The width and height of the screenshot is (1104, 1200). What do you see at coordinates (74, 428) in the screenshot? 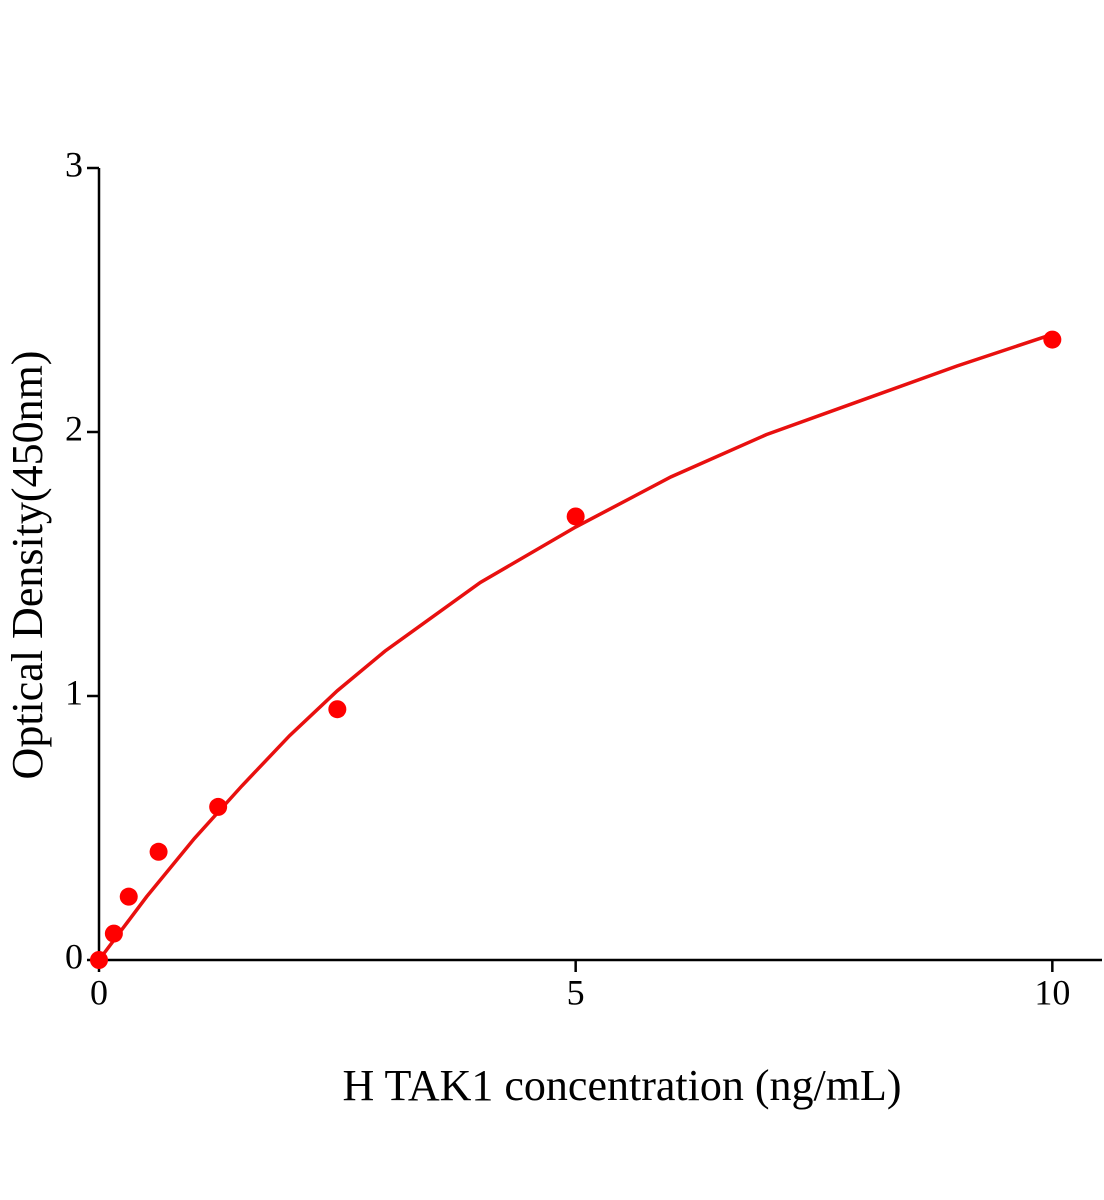
I see `y-tick-label: 2` at bounding box center [74, 428].